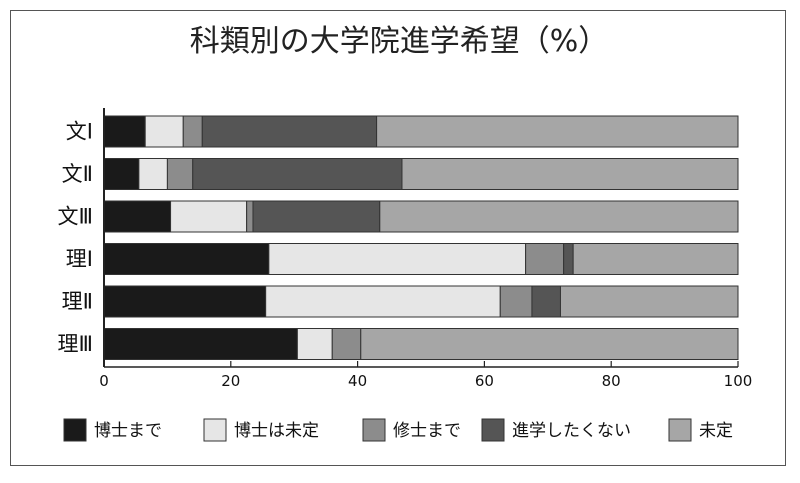  Describe the element at coordinates (77, 302) in the screenshot. I see `category-label: 理Ⅱ` at that location.